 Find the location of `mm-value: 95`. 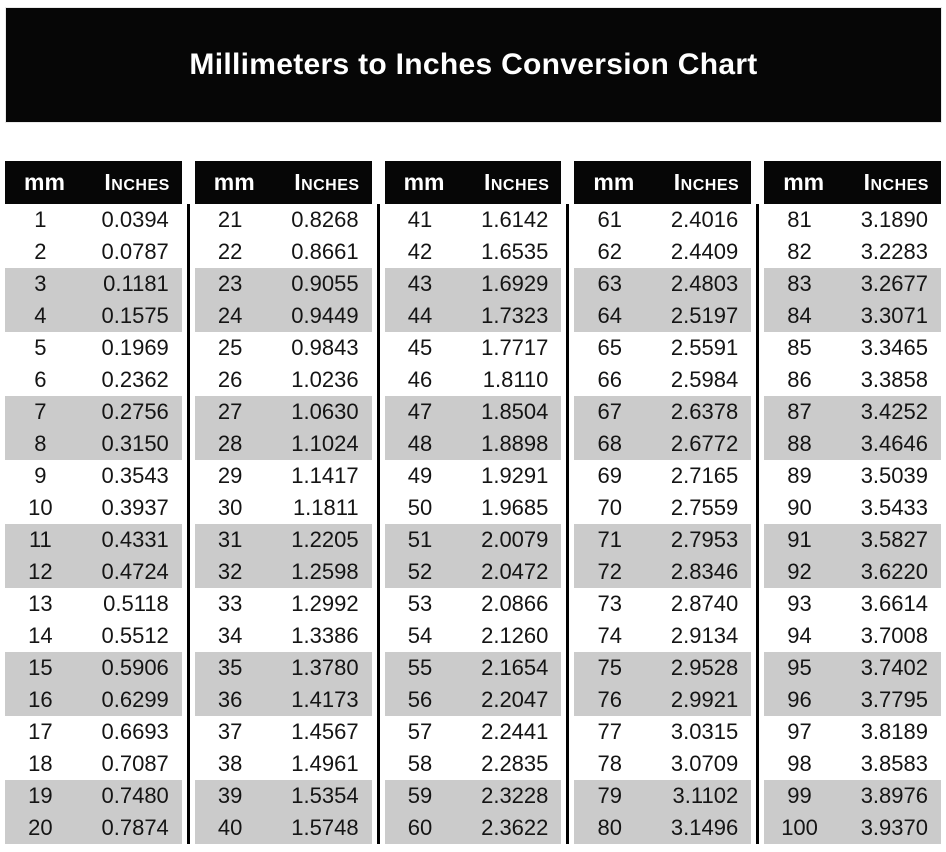

mm-value: 95 is located at coordinates (799, 667).